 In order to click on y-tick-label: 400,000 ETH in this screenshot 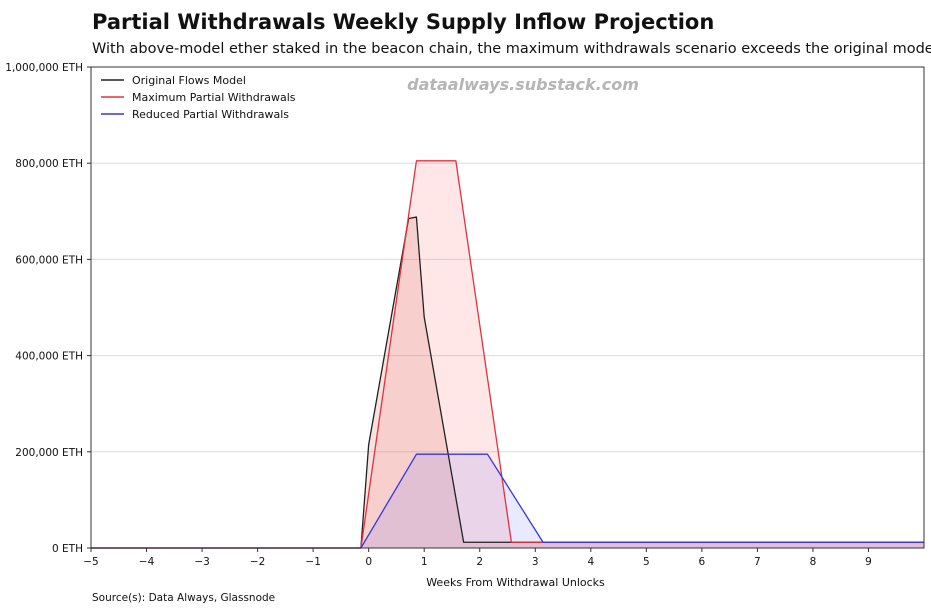, I will do `click(49, 357)`.